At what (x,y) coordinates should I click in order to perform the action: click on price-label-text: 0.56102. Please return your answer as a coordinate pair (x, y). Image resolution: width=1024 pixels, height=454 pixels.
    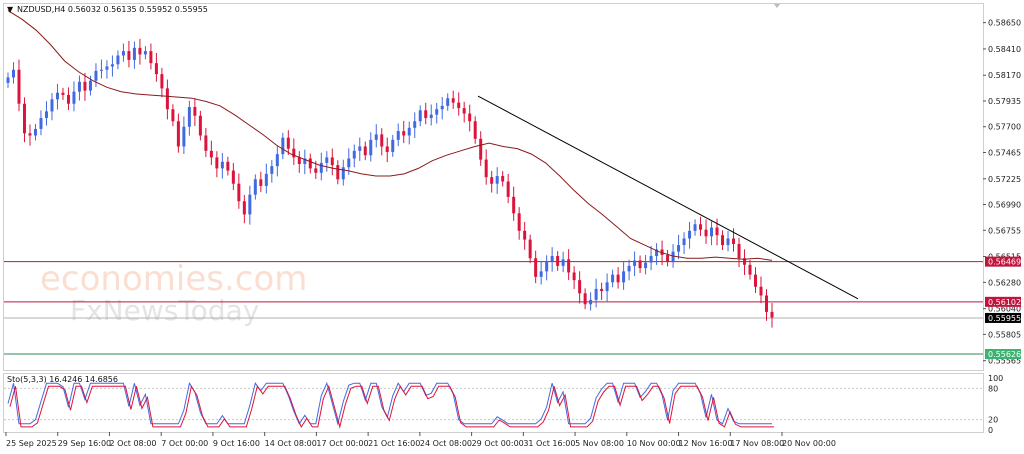
    Looking at the image, I should click on (1004, 302).